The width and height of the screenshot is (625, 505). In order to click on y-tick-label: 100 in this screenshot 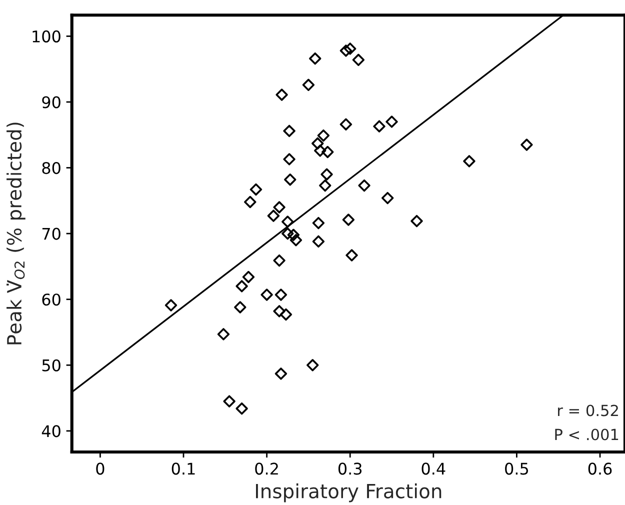, I will do `click(46, 36)`.